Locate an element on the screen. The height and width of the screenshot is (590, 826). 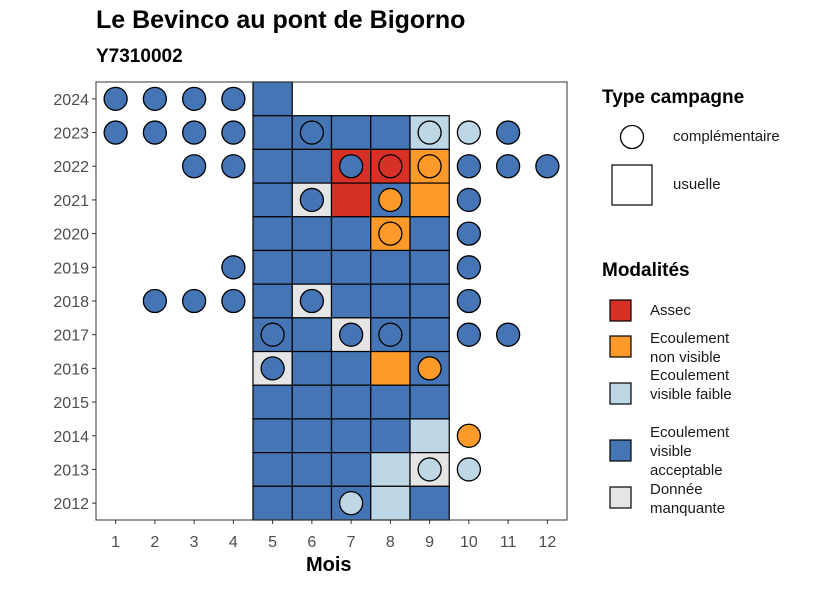
legend-key-F is located at coordinates (620, 393).